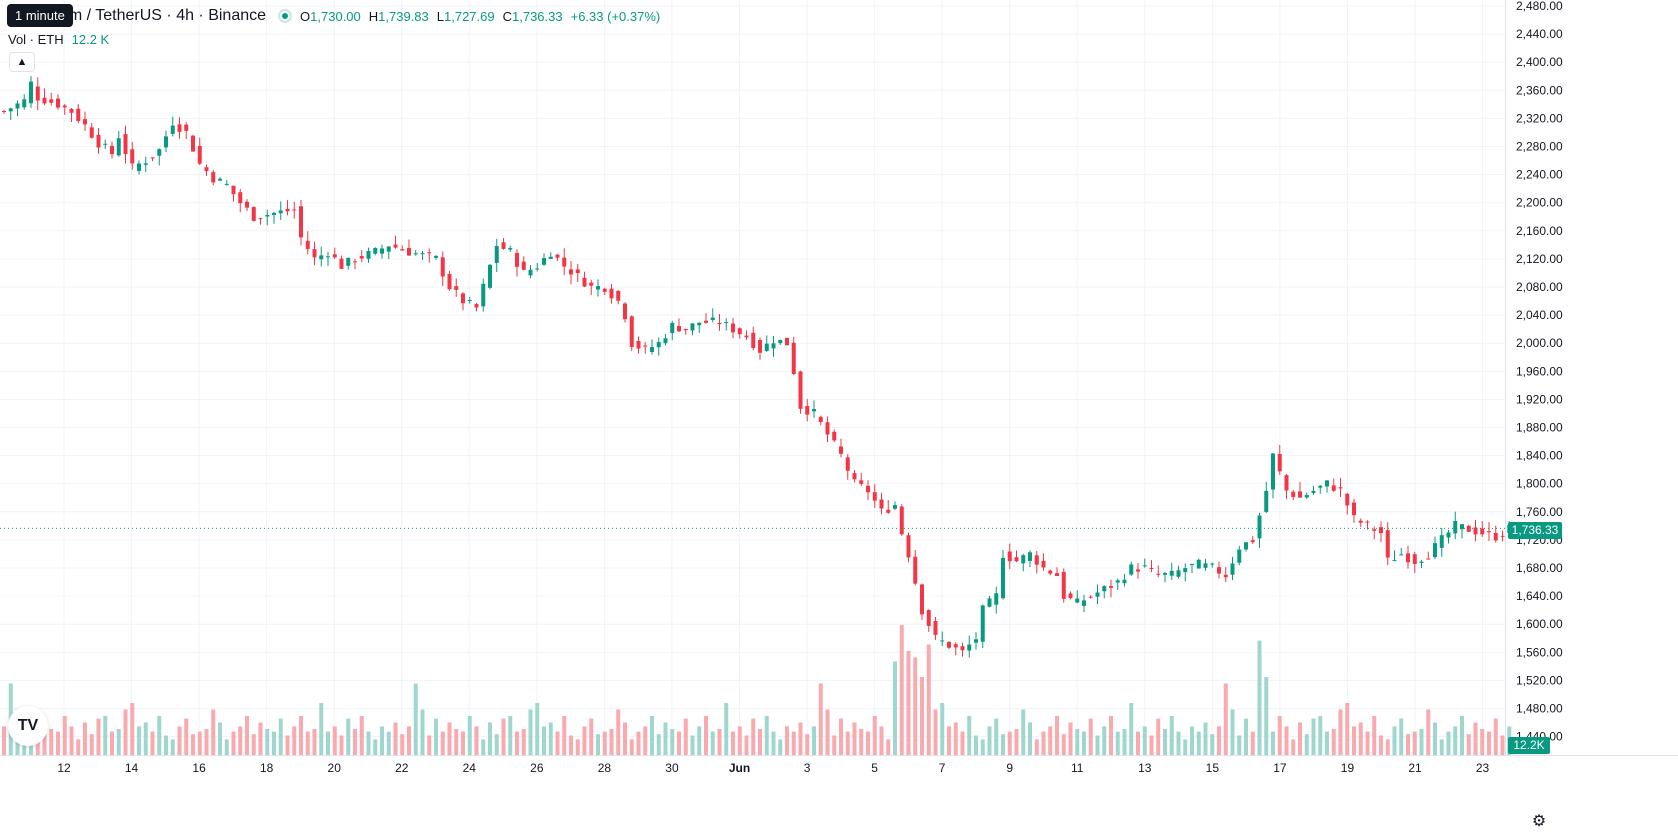 The height and width of the screenshot is (835, 1678). What do you see at coordinates (1539, 315) in the screenshot?
I see `y-tick-label: 2,040.00` at bounding box center [1539, 315].